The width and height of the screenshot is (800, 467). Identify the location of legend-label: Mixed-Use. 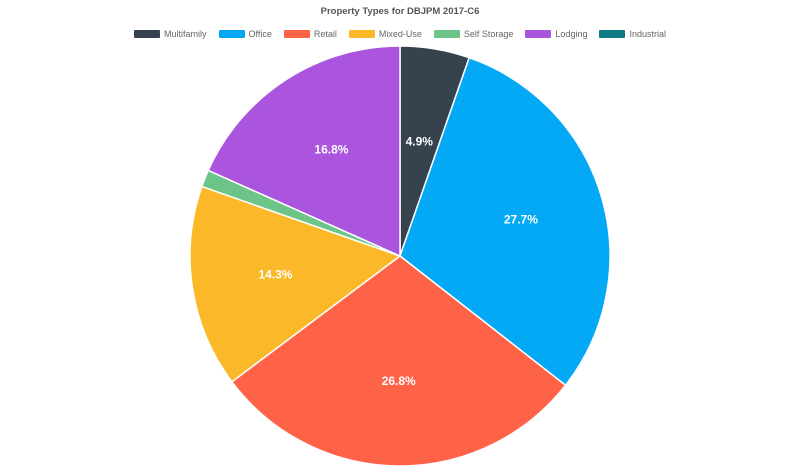
(400, 34).